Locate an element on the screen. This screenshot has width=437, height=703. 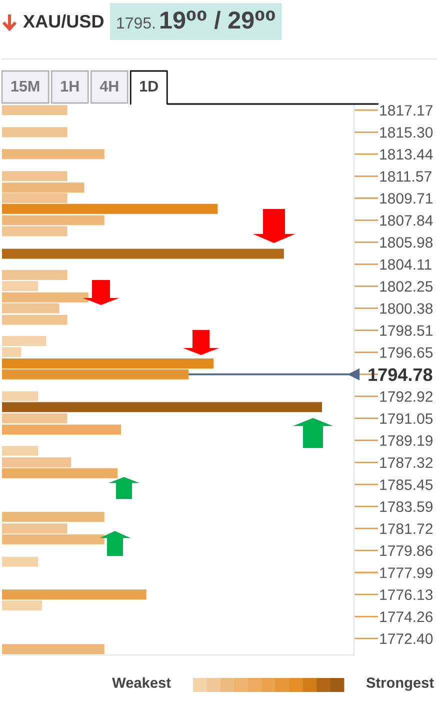
y-tick-label: 1772.40 is located at coordinates (406, 638).